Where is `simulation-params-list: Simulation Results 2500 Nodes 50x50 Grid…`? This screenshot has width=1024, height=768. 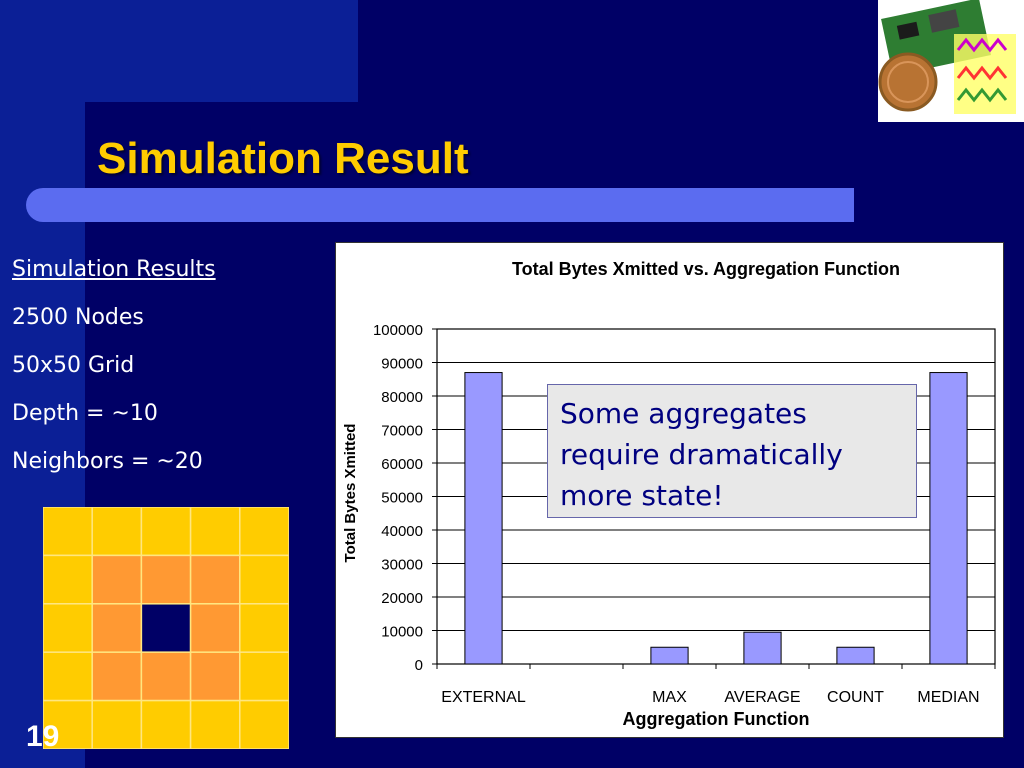
simulation-params-list: Simulation Results 2500 Nodes 50x50 Grid… is located at coordinates (162, 366).